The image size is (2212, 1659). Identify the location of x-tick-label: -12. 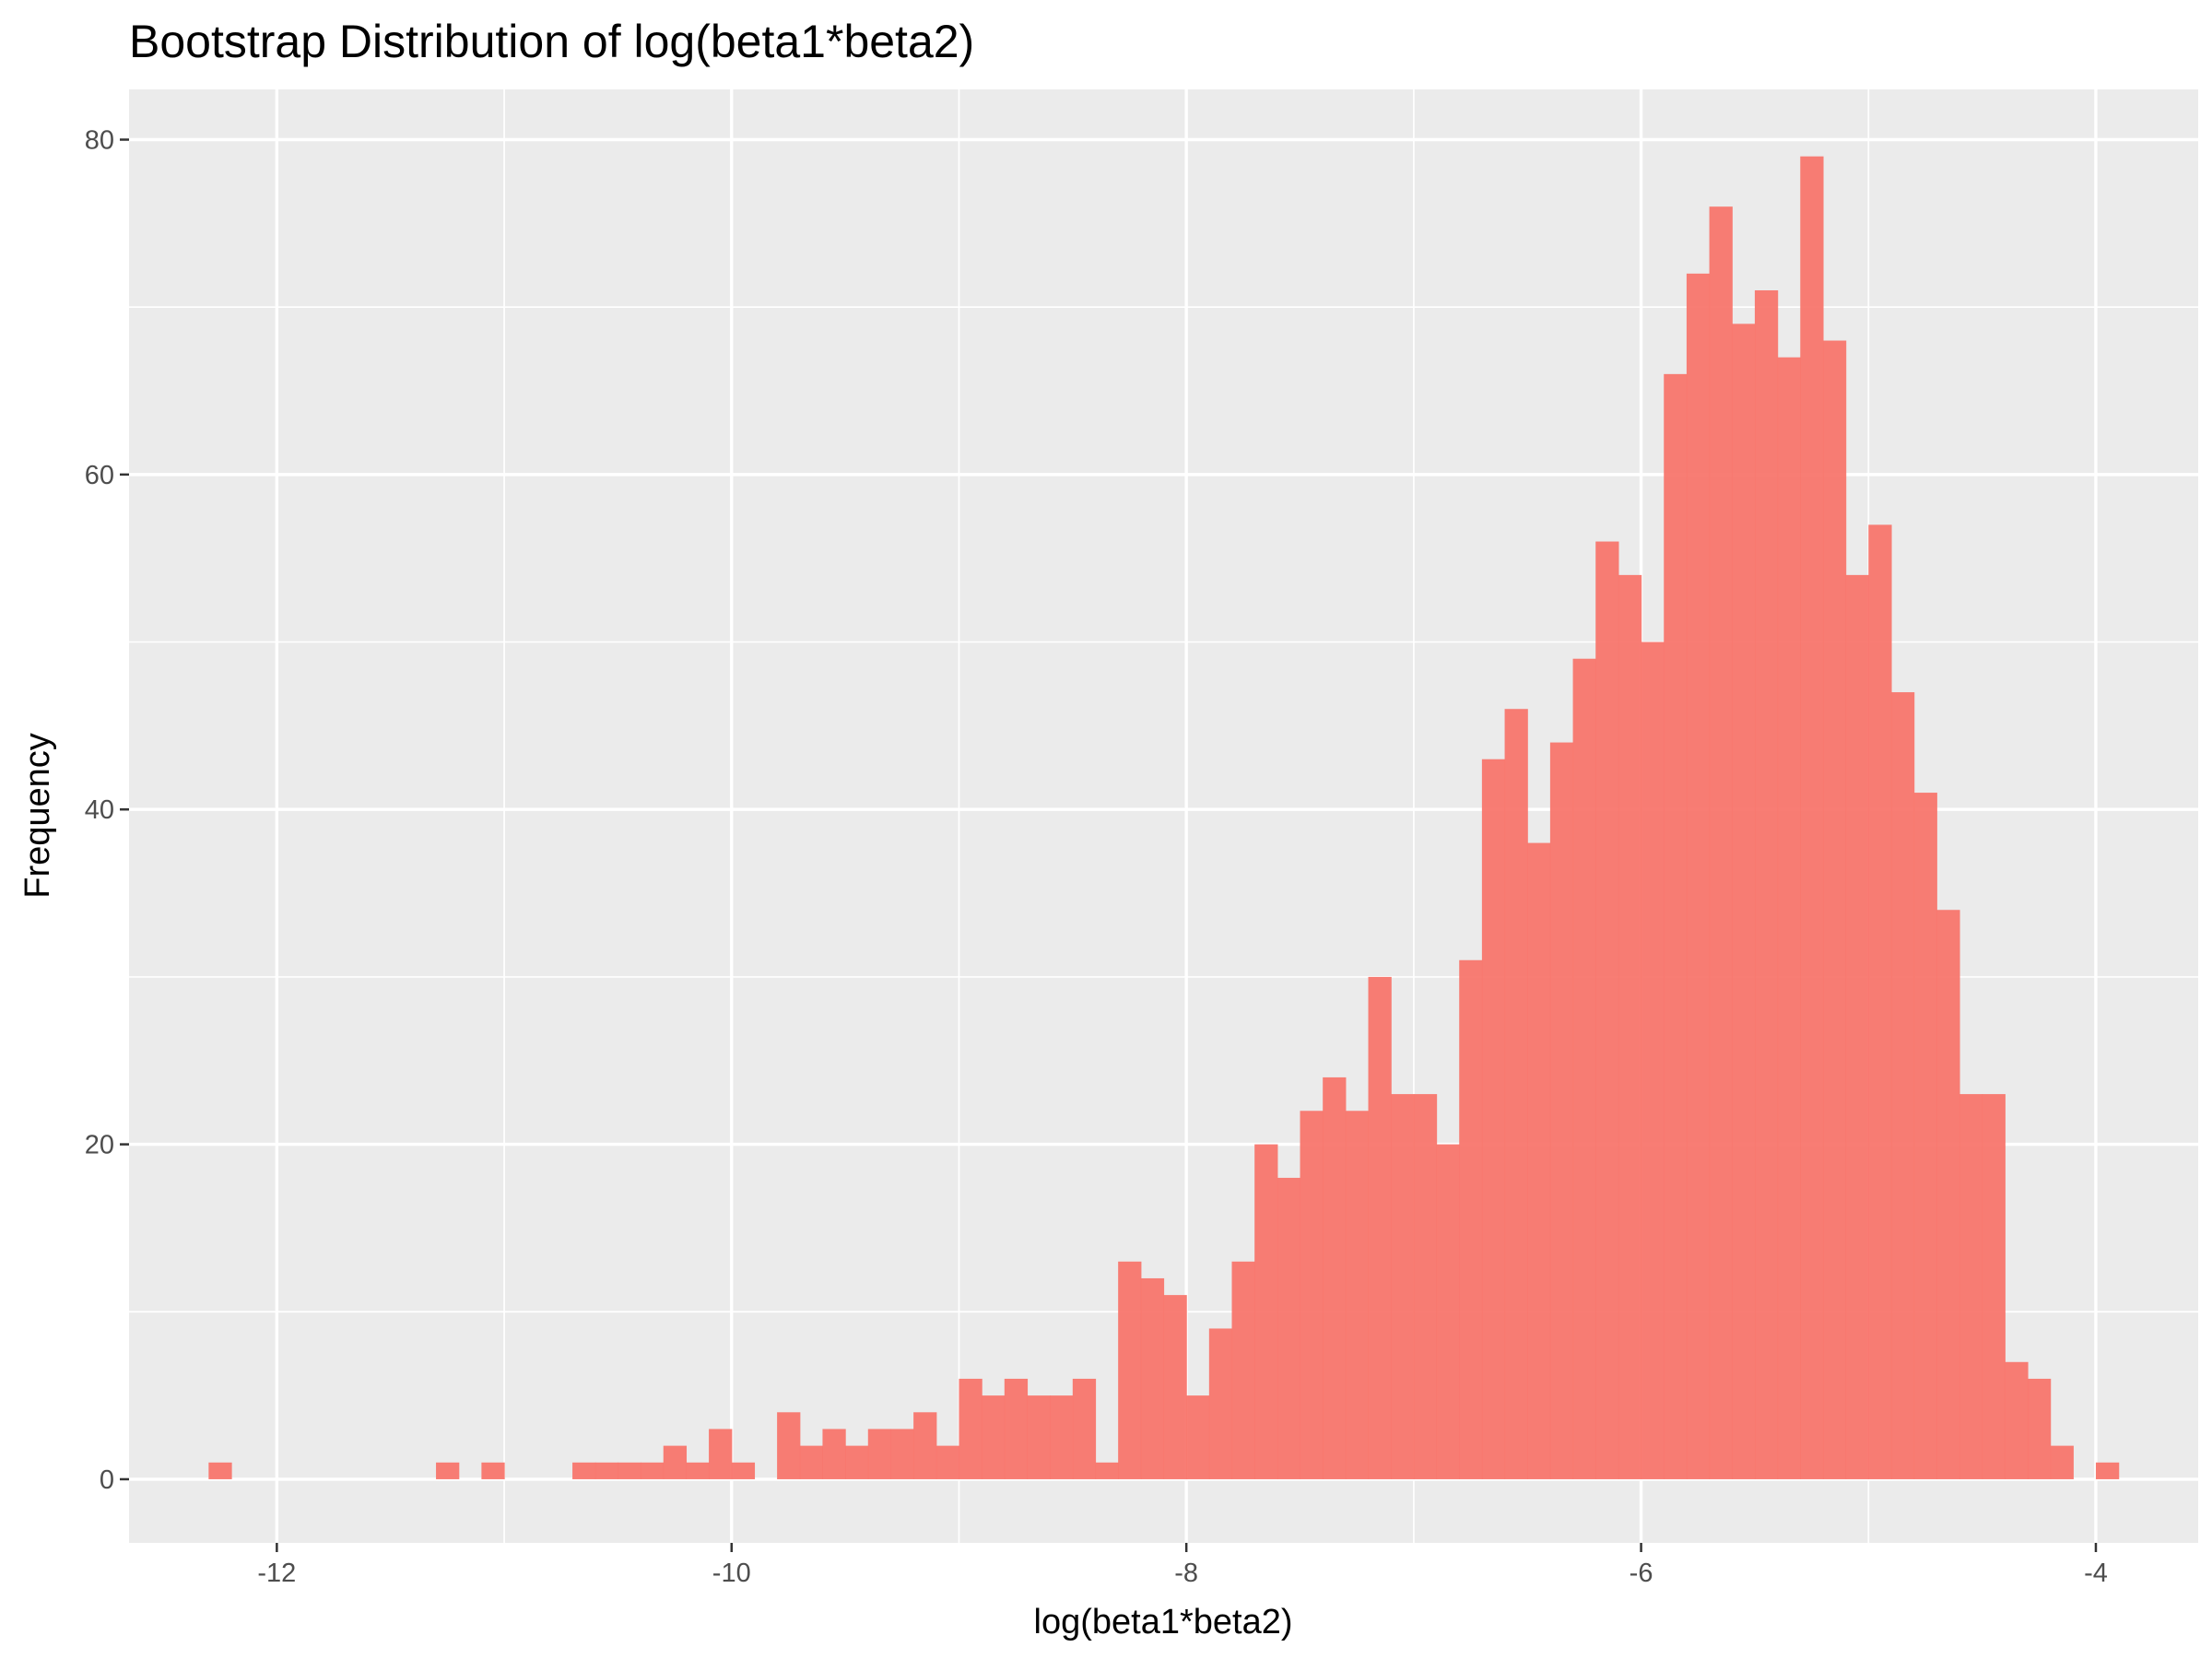
(276, 1573).